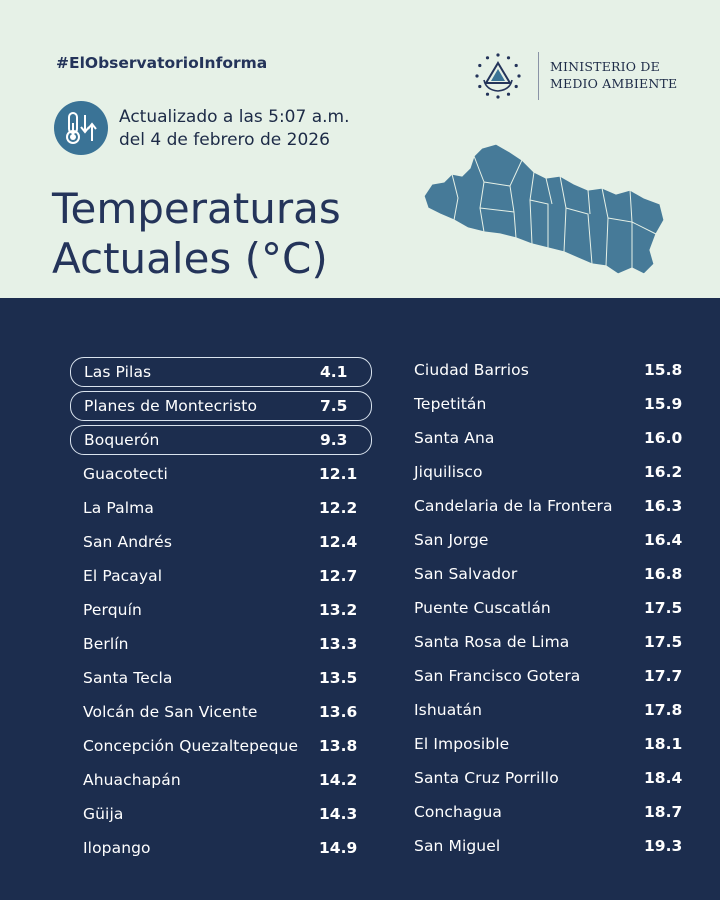 The image size is (720, 900). What do you see at coordinates (221, 780) in the screenshot?
I see `station-row: Ahuachapán 14.2` at bounding box center [221, 780].